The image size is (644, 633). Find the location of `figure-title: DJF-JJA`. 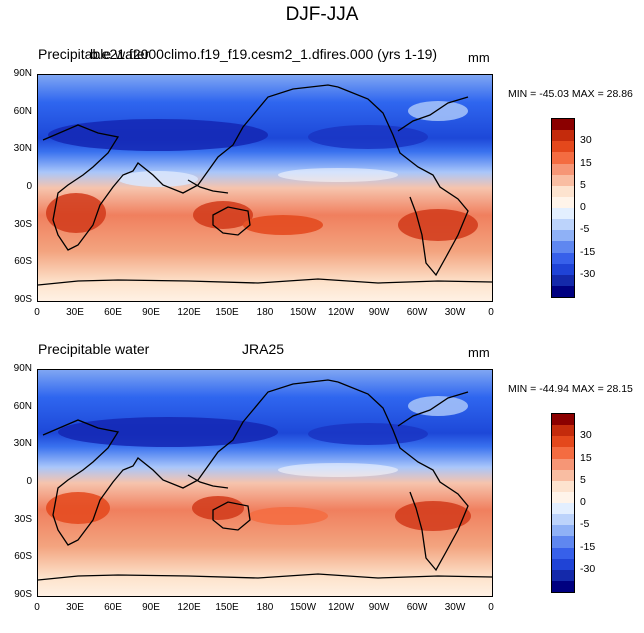

figure-title: DJF-JJA is located at coordinates (322, 14).